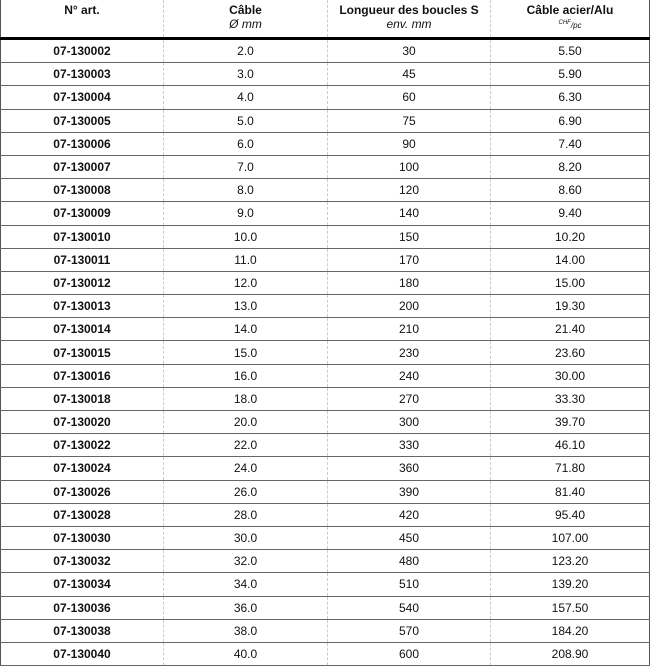  What do you see at coordinates (82, 190) in the screenshot?
I see `article-number-cell: 07-130008` at bounding box center [82, 190].